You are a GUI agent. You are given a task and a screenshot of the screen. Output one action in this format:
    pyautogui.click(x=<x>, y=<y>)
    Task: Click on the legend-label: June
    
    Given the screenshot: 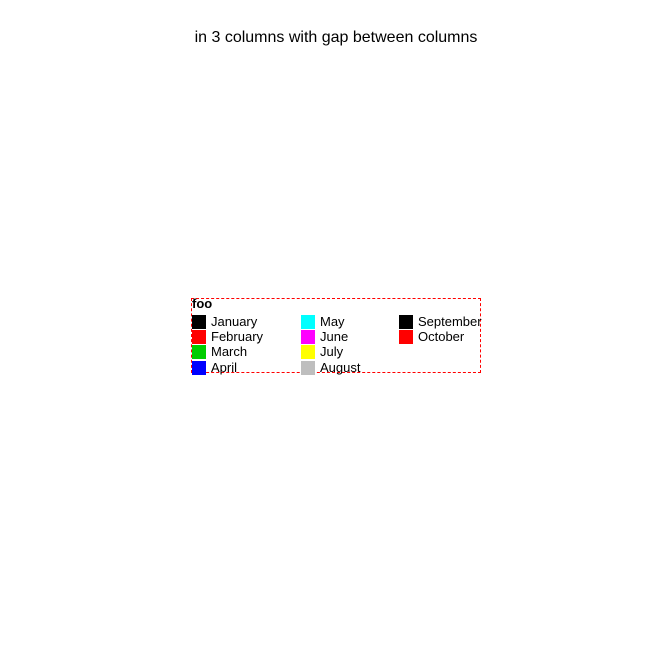 What is the action you would take?
    pyautogui.click(x=334, y=336)
    